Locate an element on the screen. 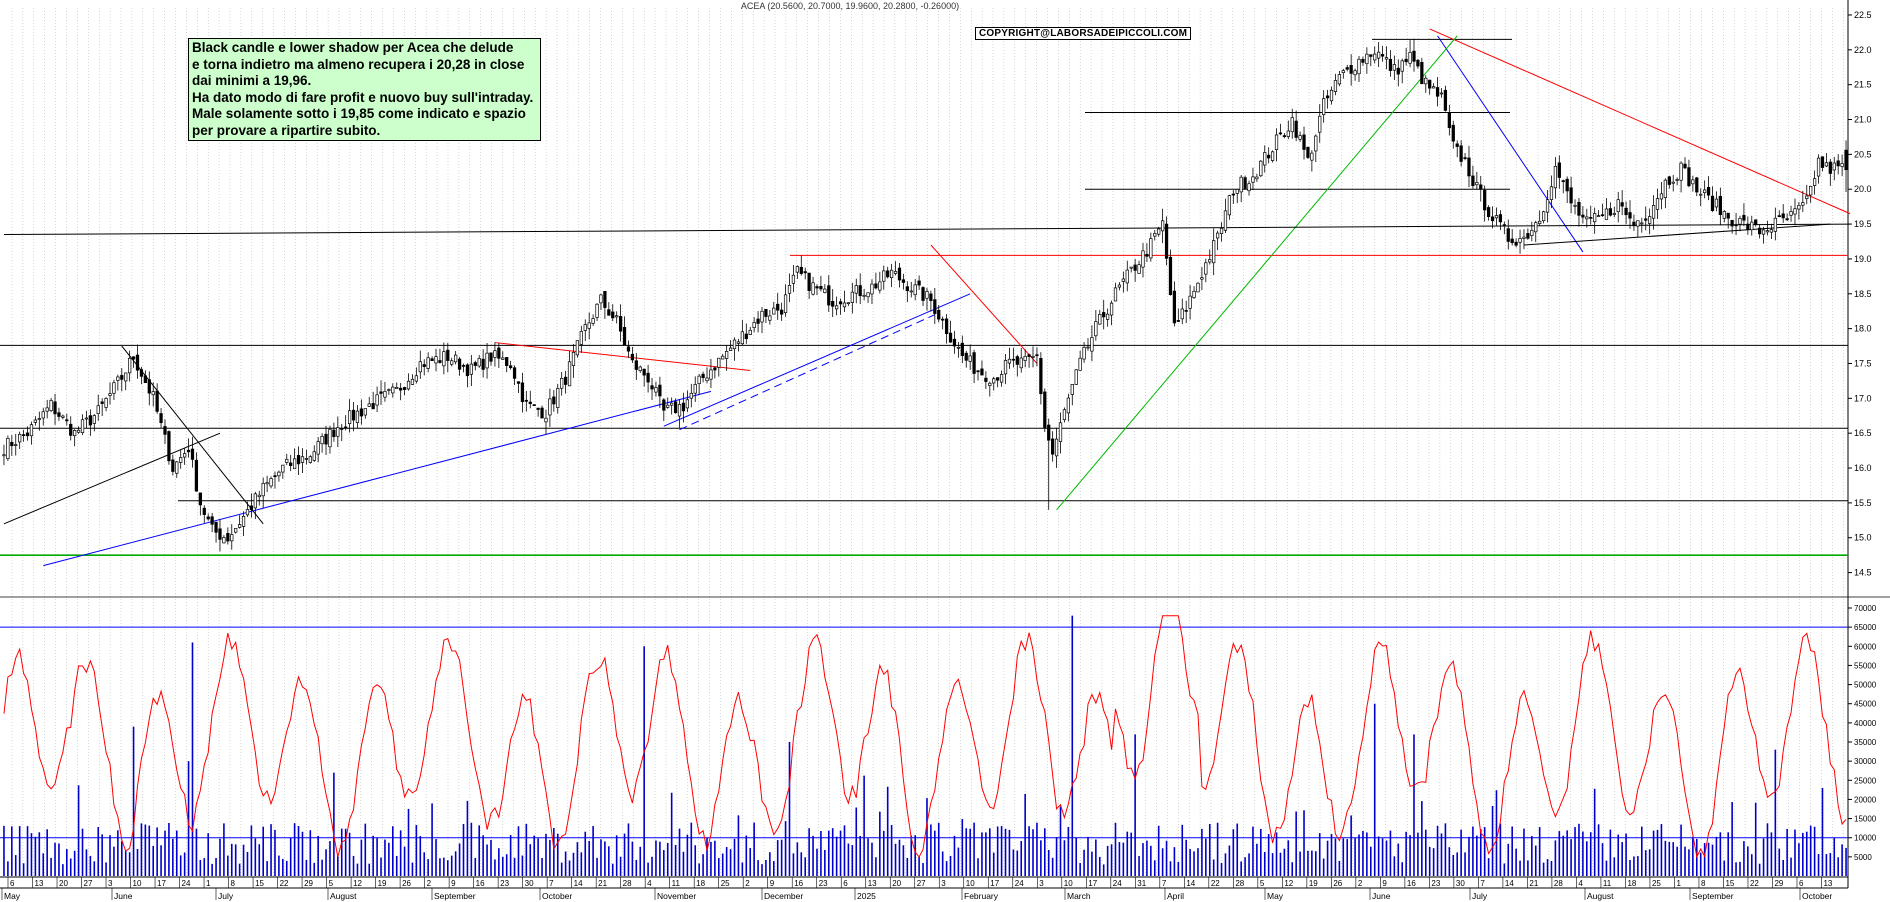 The width and height of the screenshot is (1890, 902). day-tick-label: 9 is located at coordinates (772, 883).